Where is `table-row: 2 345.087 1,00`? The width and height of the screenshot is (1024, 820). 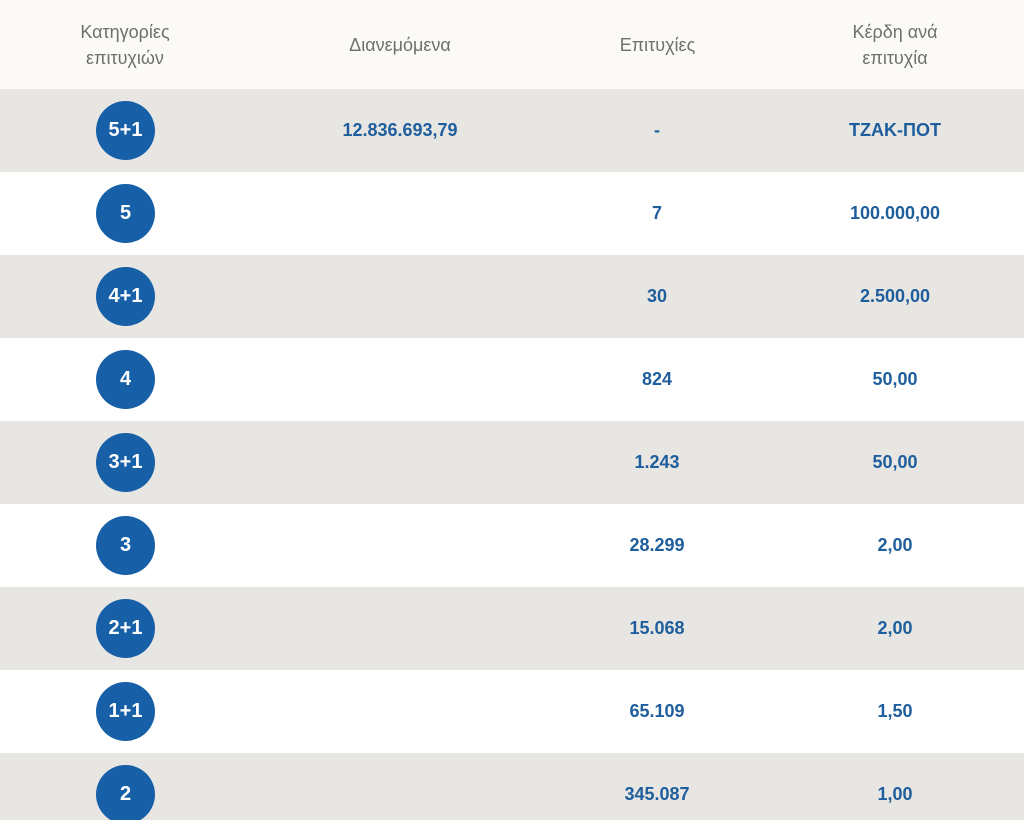
table-row: 2 345.087 1,00 is located at coordinates (512, 786).